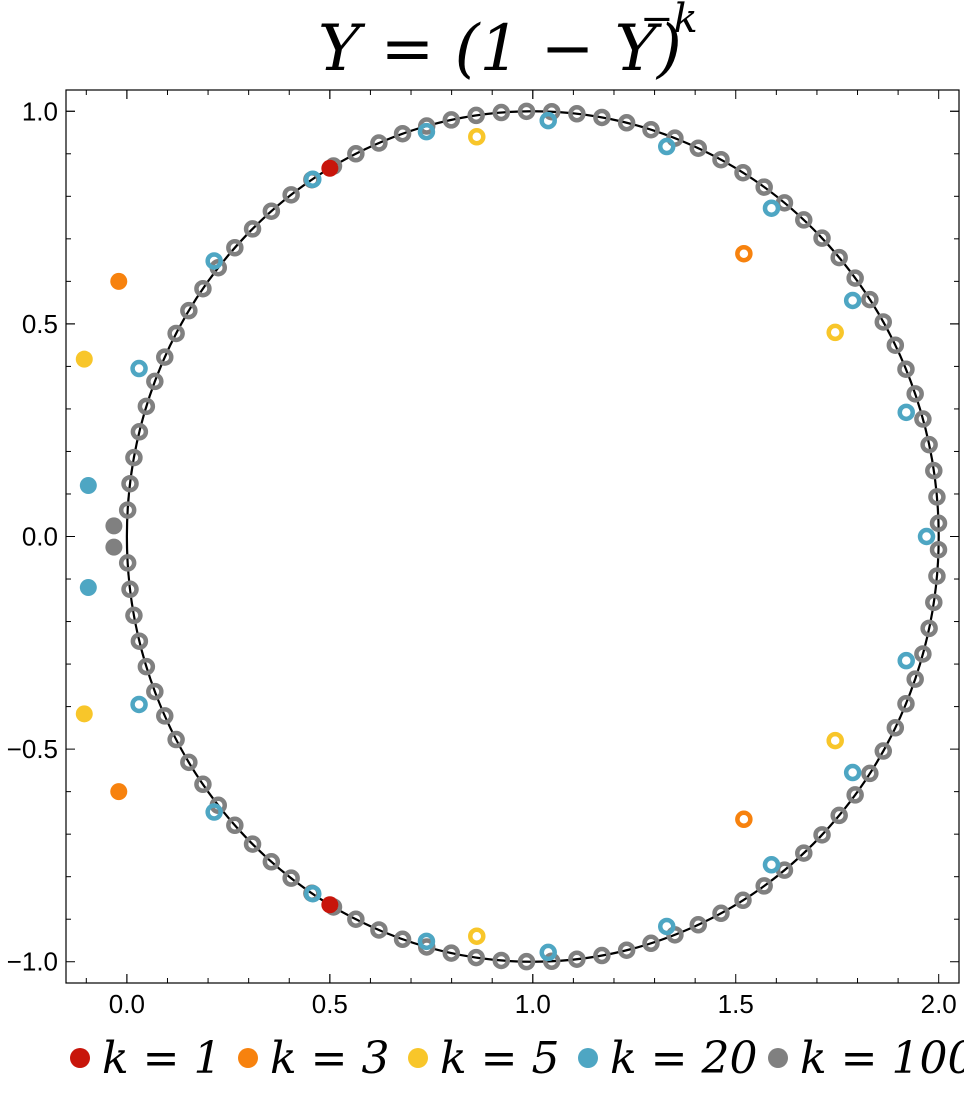 This screenshot has height=1100, width=964. Describe the element at coordinates (500, 1058) in the screenshot. I see `legend-label-k5: k = 5` at that location.